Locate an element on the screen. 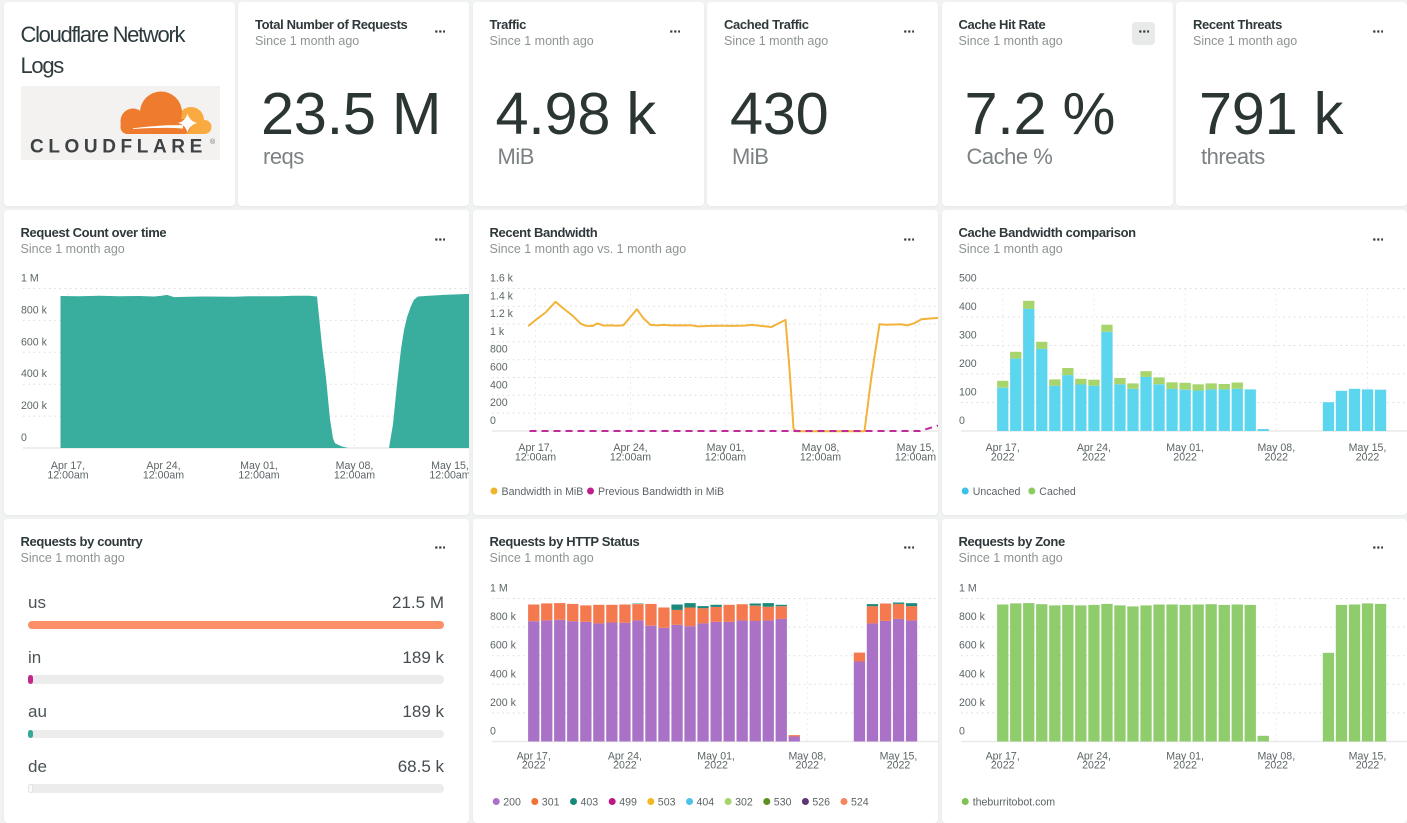 The height and width of the screenshot is (823, 1407). svg-text: Cached is located at coordinates (1057, 492).